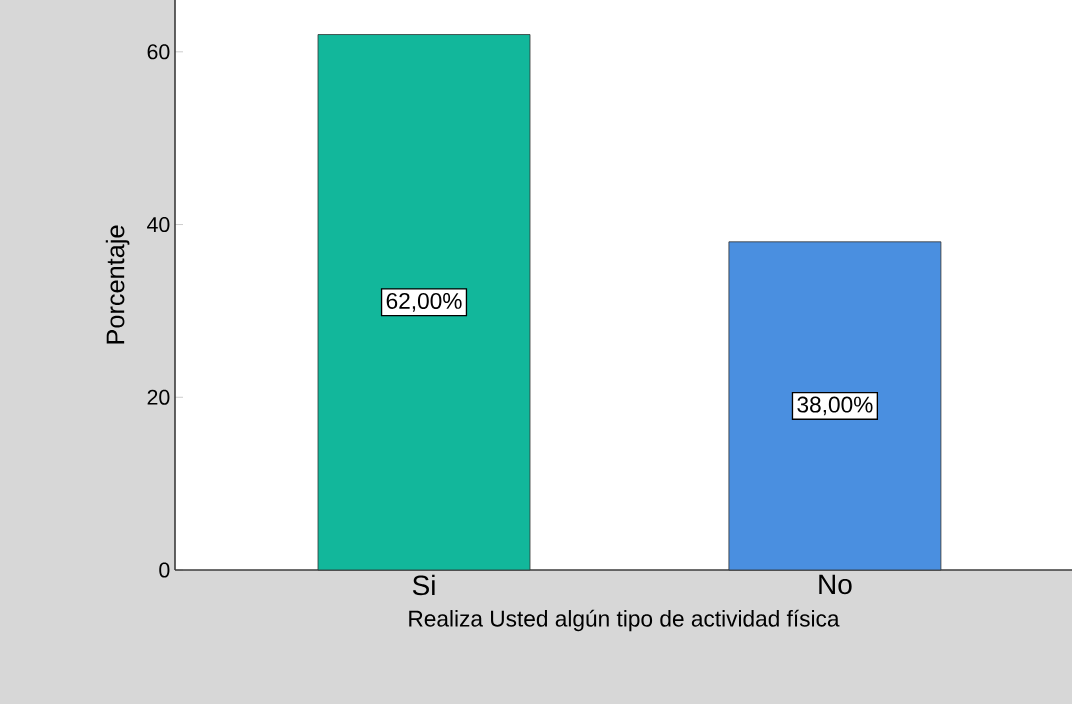 The height and width of the screenshot is (704, 1072). Describe the element at coordinates (164, 570) in the screenshot. I see `y-tick-label: 0` at that location.